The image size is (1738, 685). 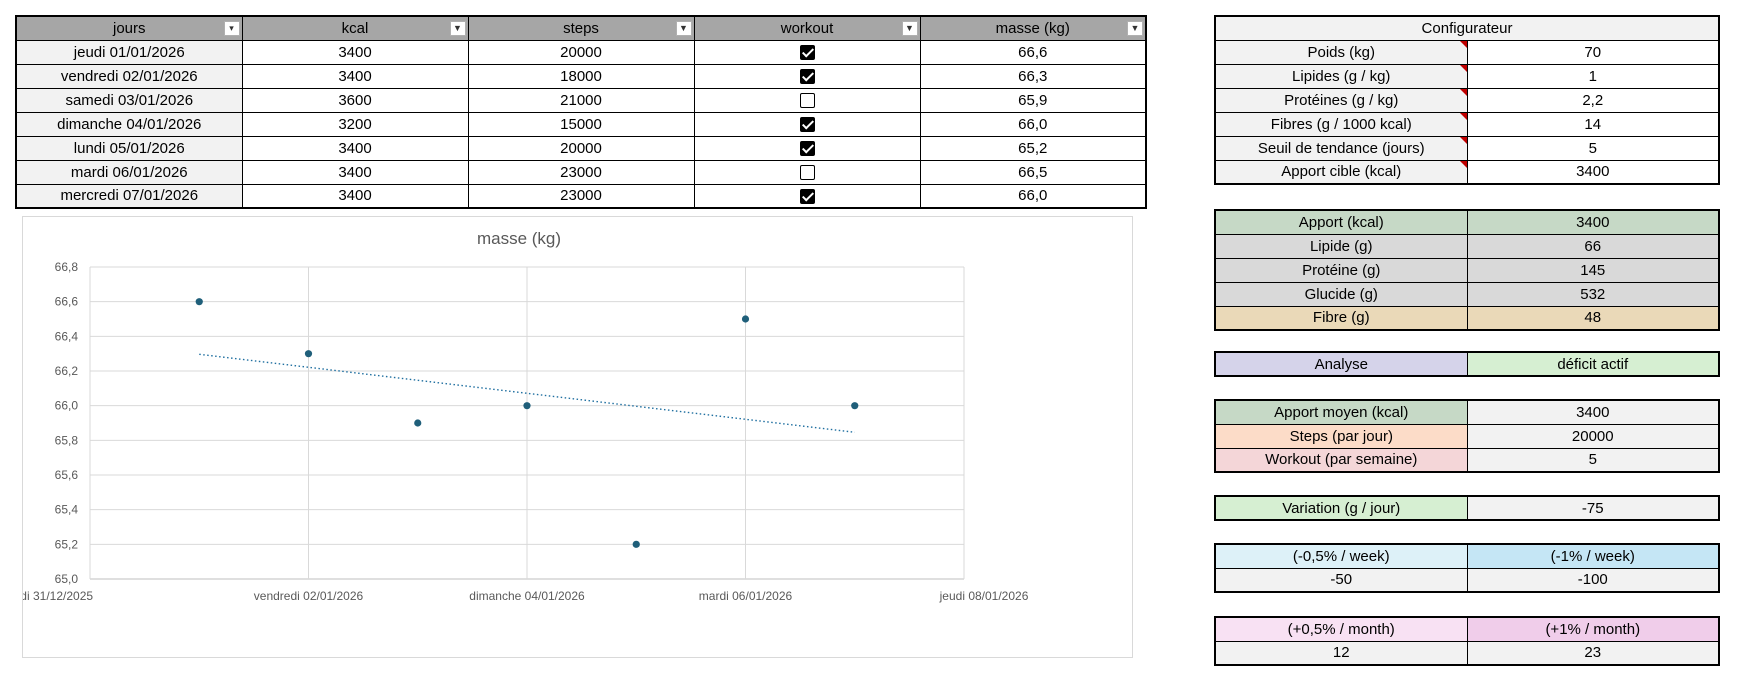 What do you see at coordinates (129, 124) in the screenshot?
I see `cell-jours: dimanche 04/01/2026` at bounding box center [129, 124].